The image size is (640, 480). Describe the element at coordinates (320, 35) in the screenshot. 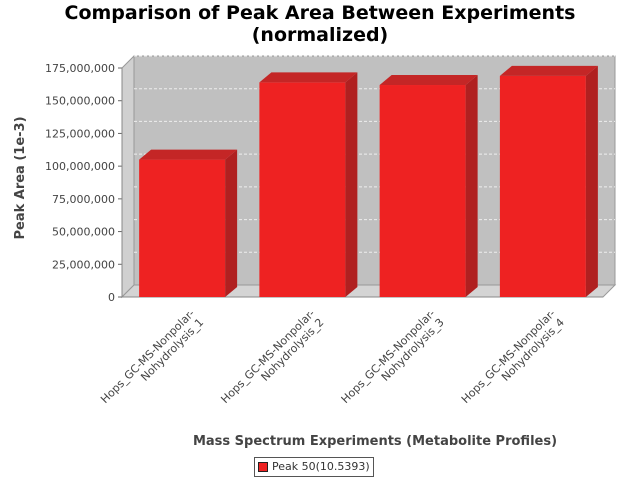

I see `chart-title-line-2: (normalized)` at that location.